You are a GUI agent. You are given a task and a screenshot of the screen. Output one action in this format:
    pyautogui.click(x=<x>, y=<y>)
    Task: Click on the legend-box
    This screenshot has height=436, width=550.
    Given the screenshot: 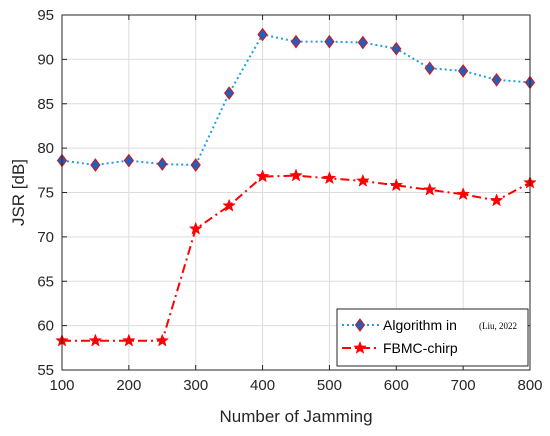 What is the action you would take?
    pyautogui.click(x=432, y=337)
    